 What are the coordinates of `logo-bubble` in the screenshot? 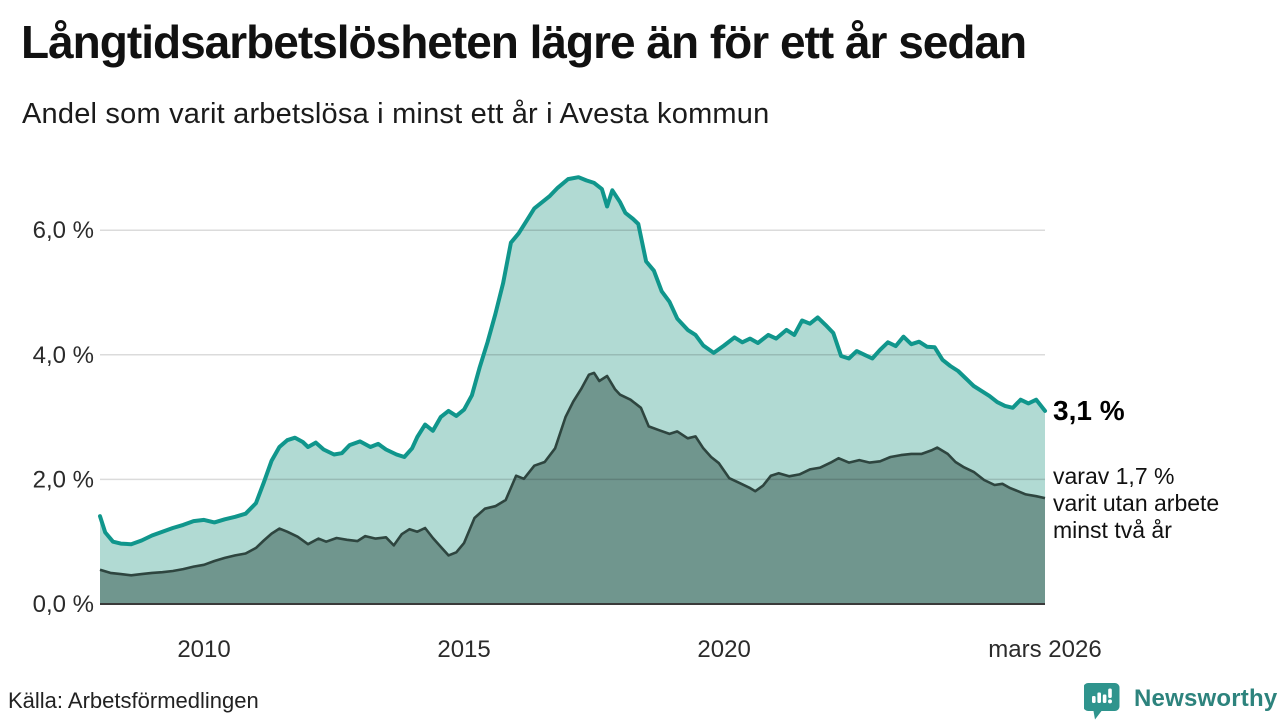 It's located at (1102, 701).